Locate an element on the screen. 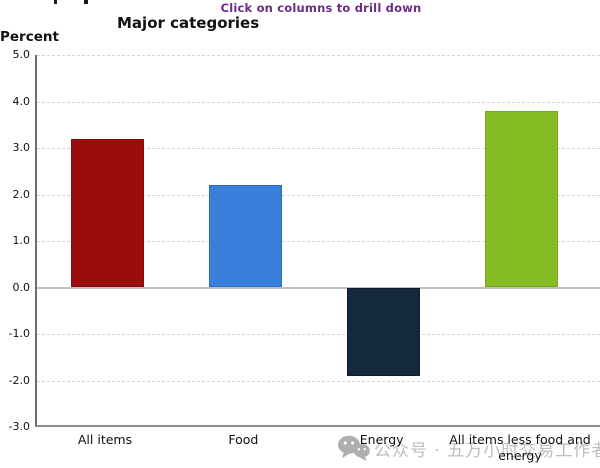 The image size is (600, 468). chart-title: Major categories is located at coordinates (188, 23).